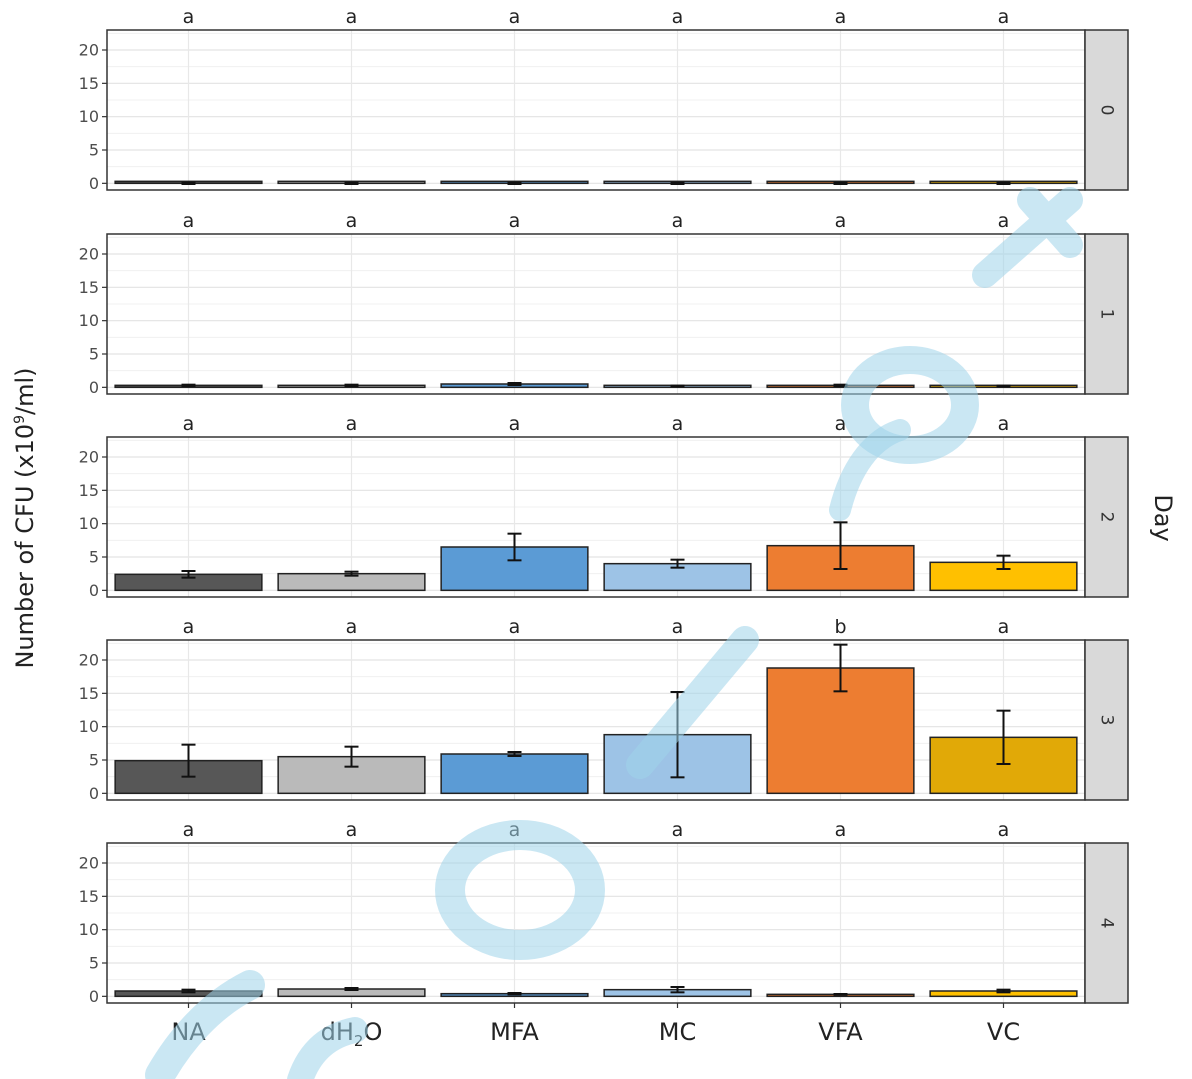 The image size is (1192, 1079). Describe the element at coordinates (1163, 517) in the screenshot. I see `facet-axis-title: Day` at that location.